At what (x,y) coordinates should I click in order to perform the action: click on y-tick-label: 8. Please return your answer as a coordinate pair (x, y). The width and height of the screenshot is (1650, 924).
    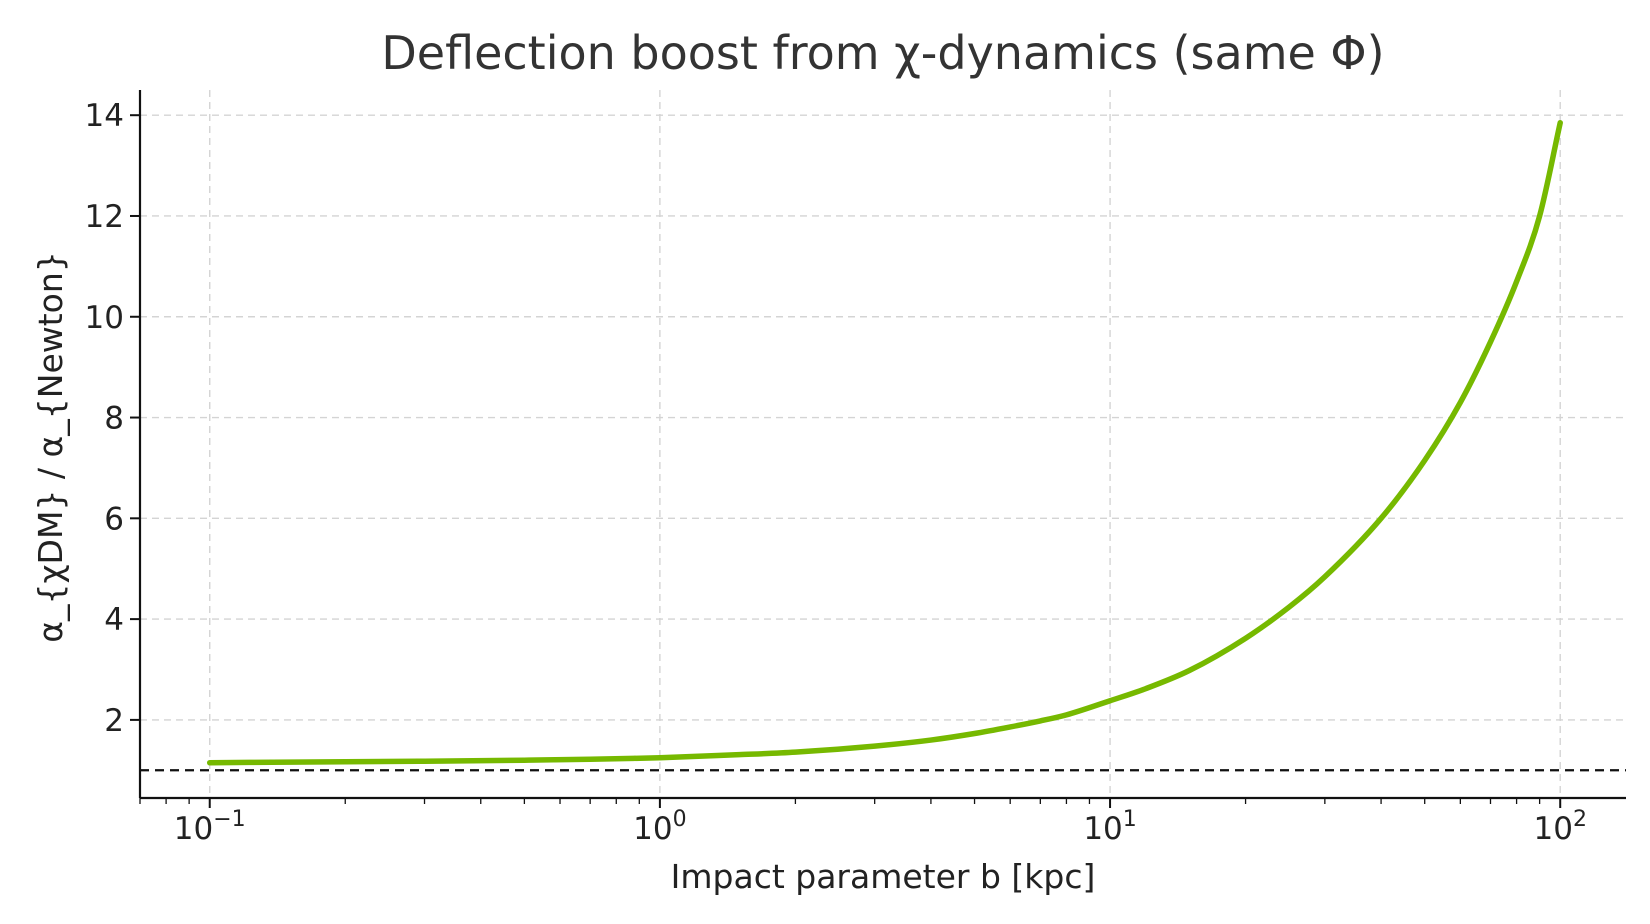
    Looking at the image, I should click on (114, 419).